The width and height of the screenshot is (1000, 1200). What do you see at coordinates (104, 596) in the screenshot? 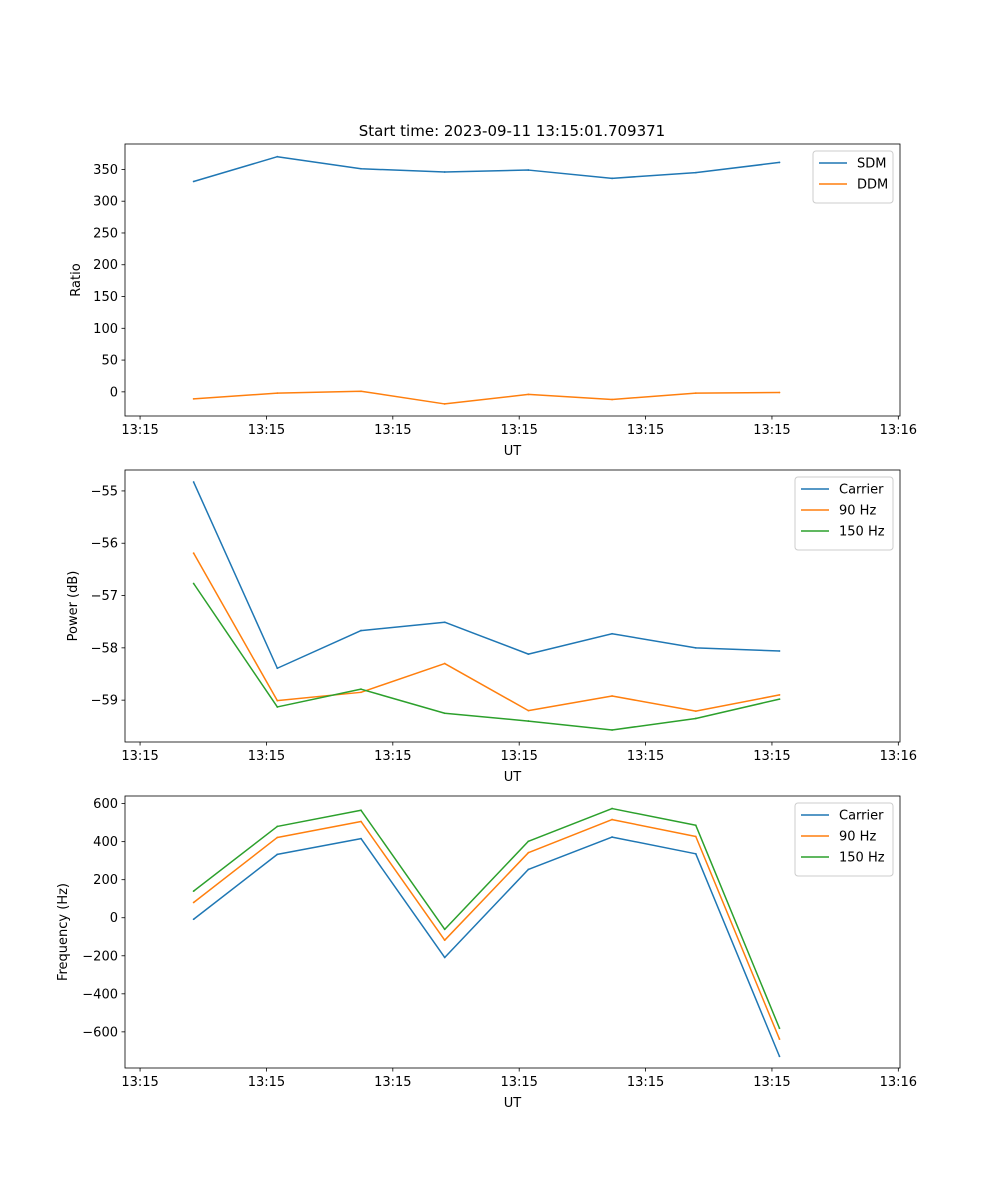
I see `y-tick-label: −57` at bounding box center [104, 596].